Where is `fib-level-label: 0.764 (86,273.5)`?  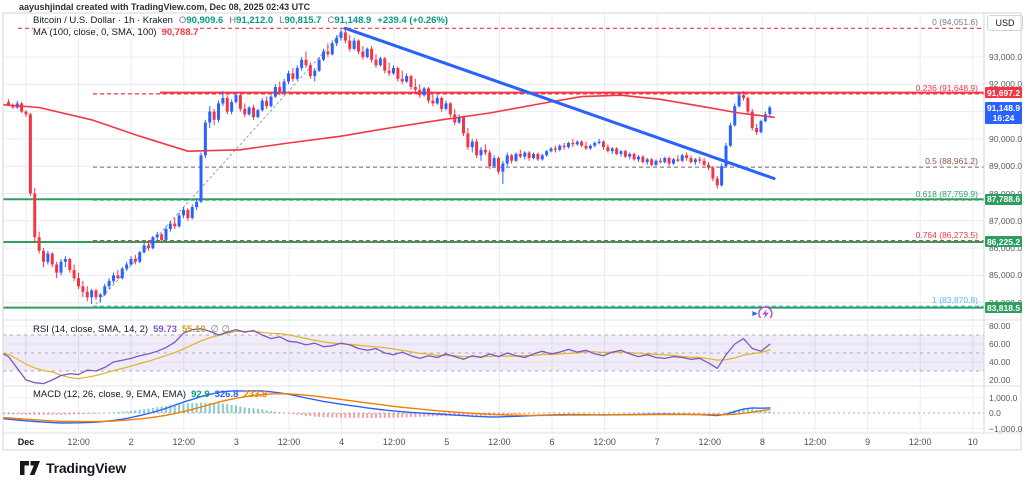 fib-level-label: 0.764 (86,273.5) is located at coordinates (946, 234).